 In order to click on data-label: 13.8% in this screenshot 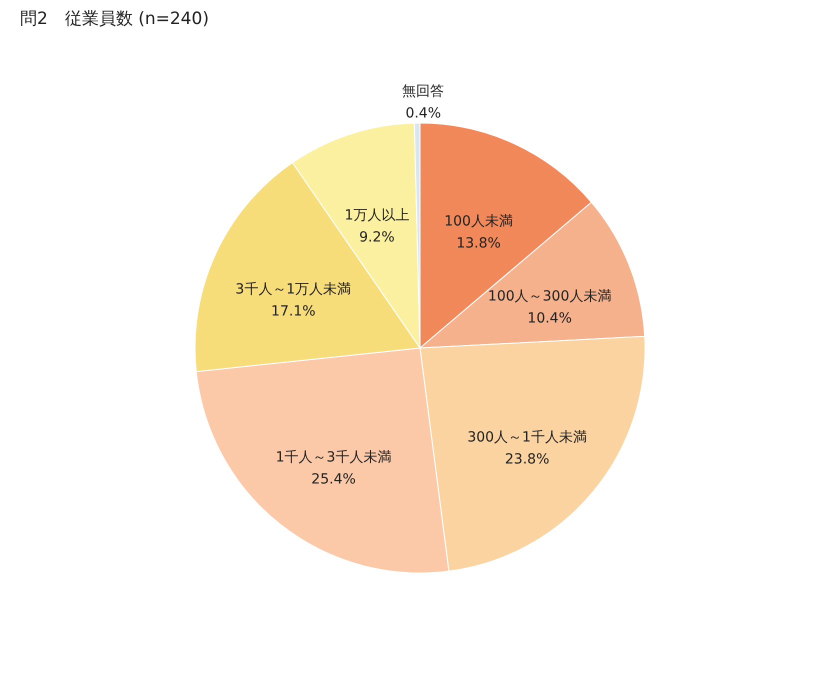, I will do `click(478, 243)`.